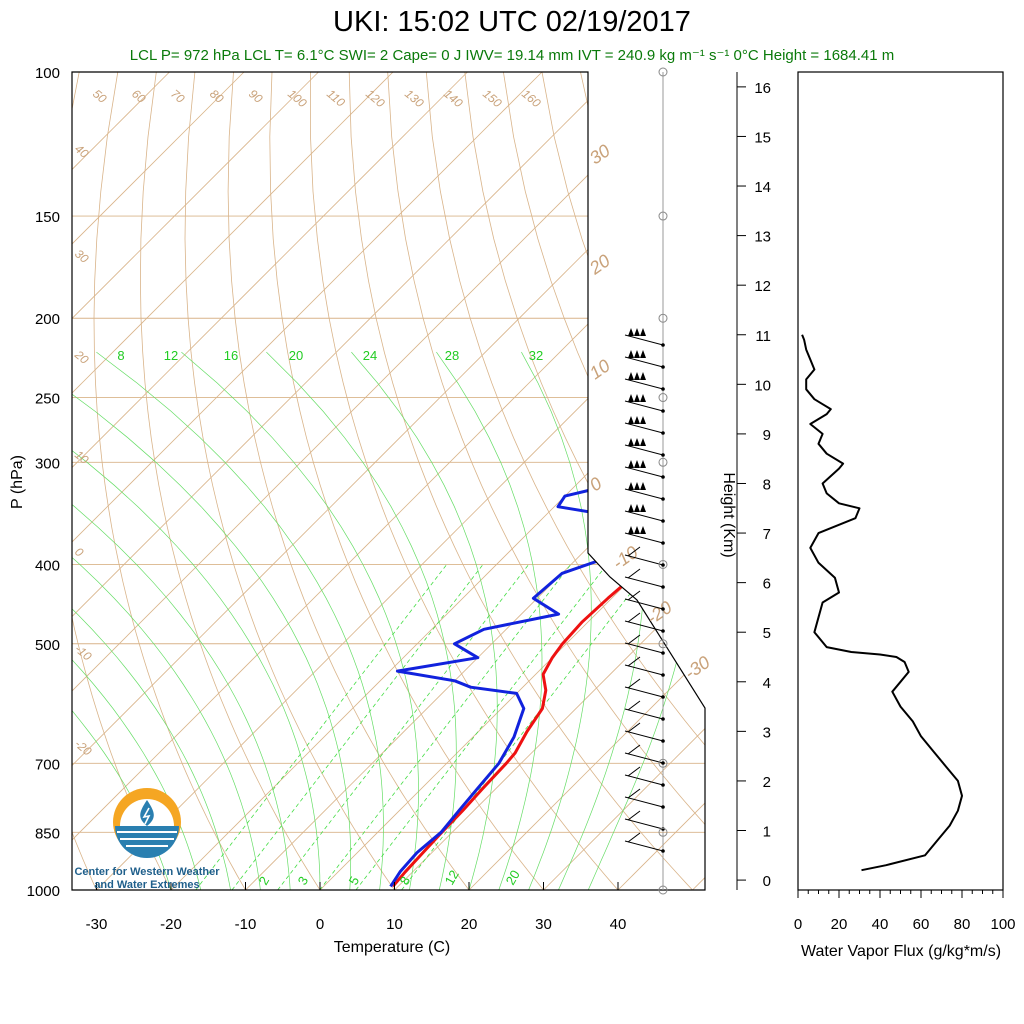 Image resolution: width=1024 pixels, height=1024 pixels. I want to click on height-tick-label: 12, so click(762, 286).